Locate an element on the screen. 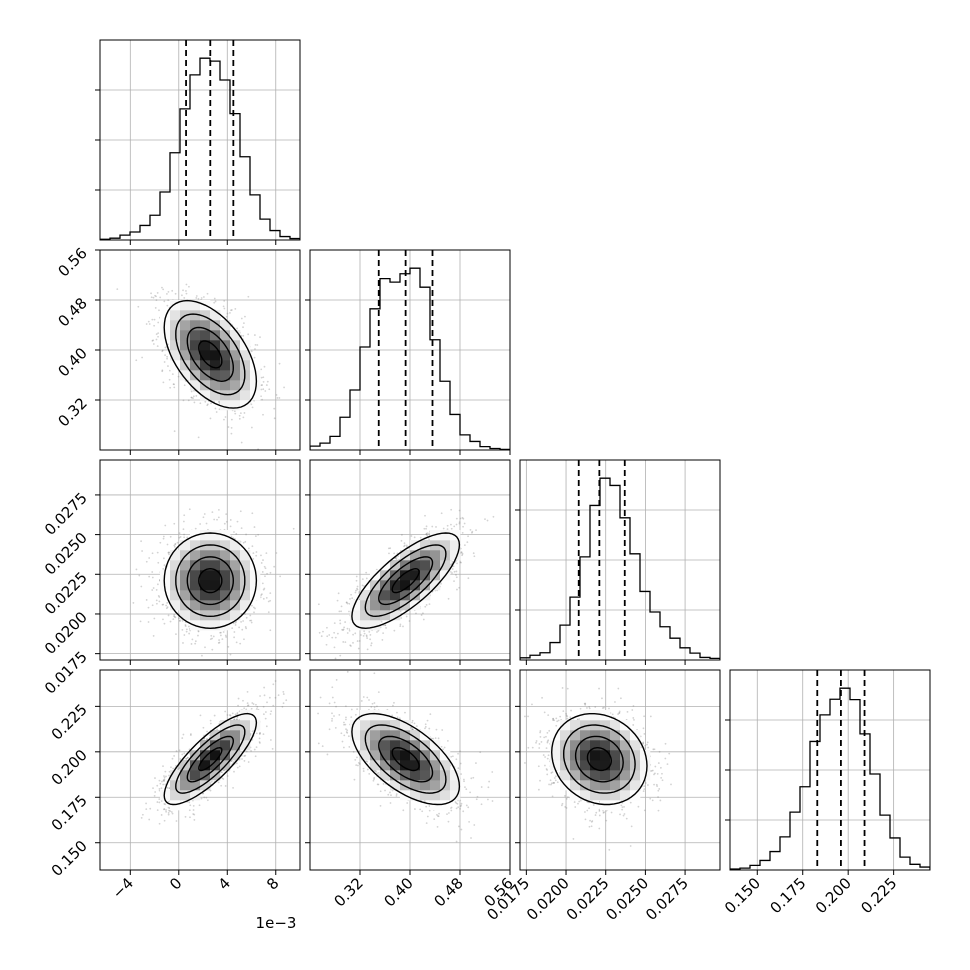  panel-frame-p0 is located at coordinates (200, 140).